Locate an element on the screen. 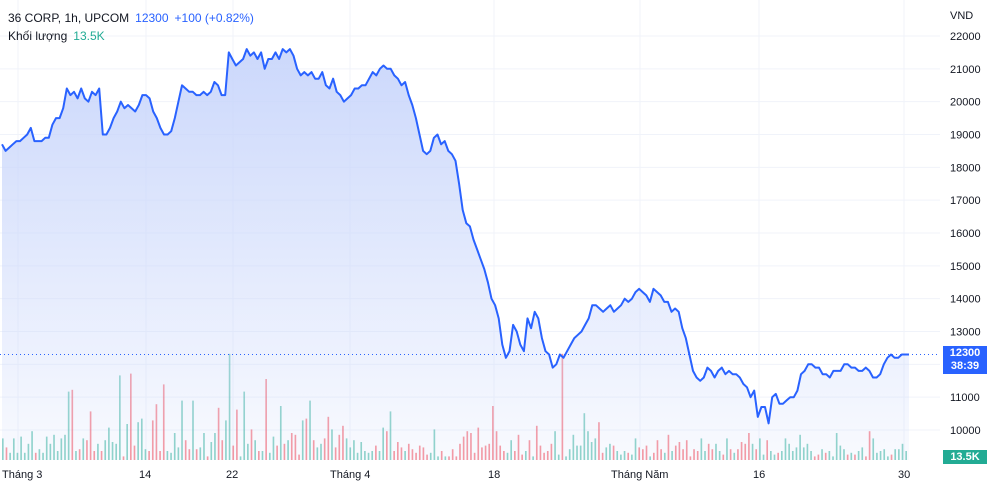  time-tick-label: 30 is located at coordinates (904, 475).